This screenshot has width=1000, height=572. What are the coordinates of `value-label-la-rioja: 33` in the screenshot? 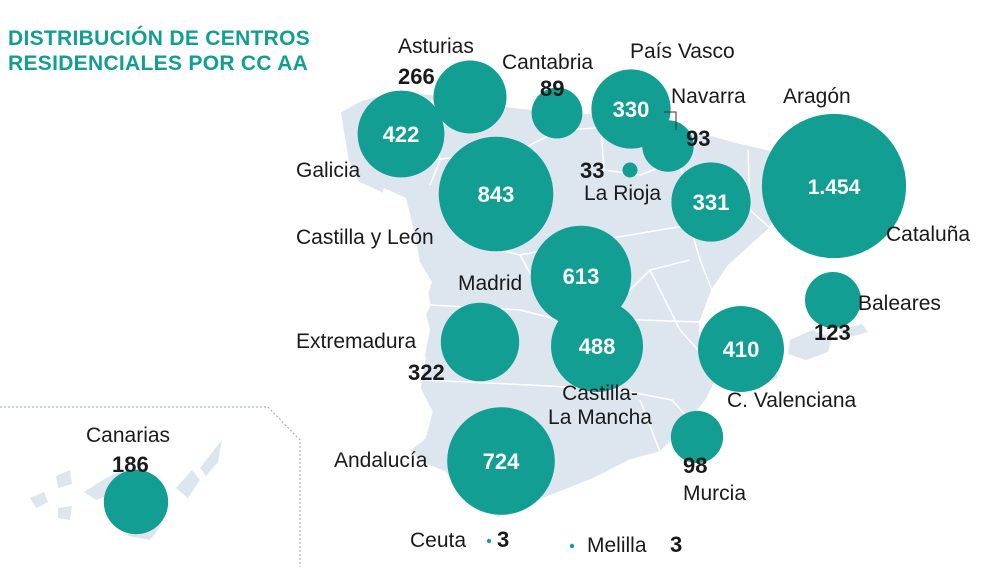 It's located at (592, 170).